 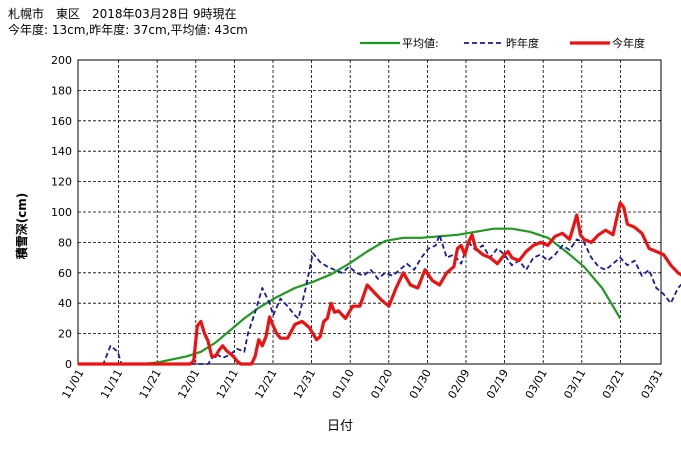 What do you see at coordinates (227, 384) in the screenshot?
I see `x-tick-label: 12/11` at bounding box center [227, 384].